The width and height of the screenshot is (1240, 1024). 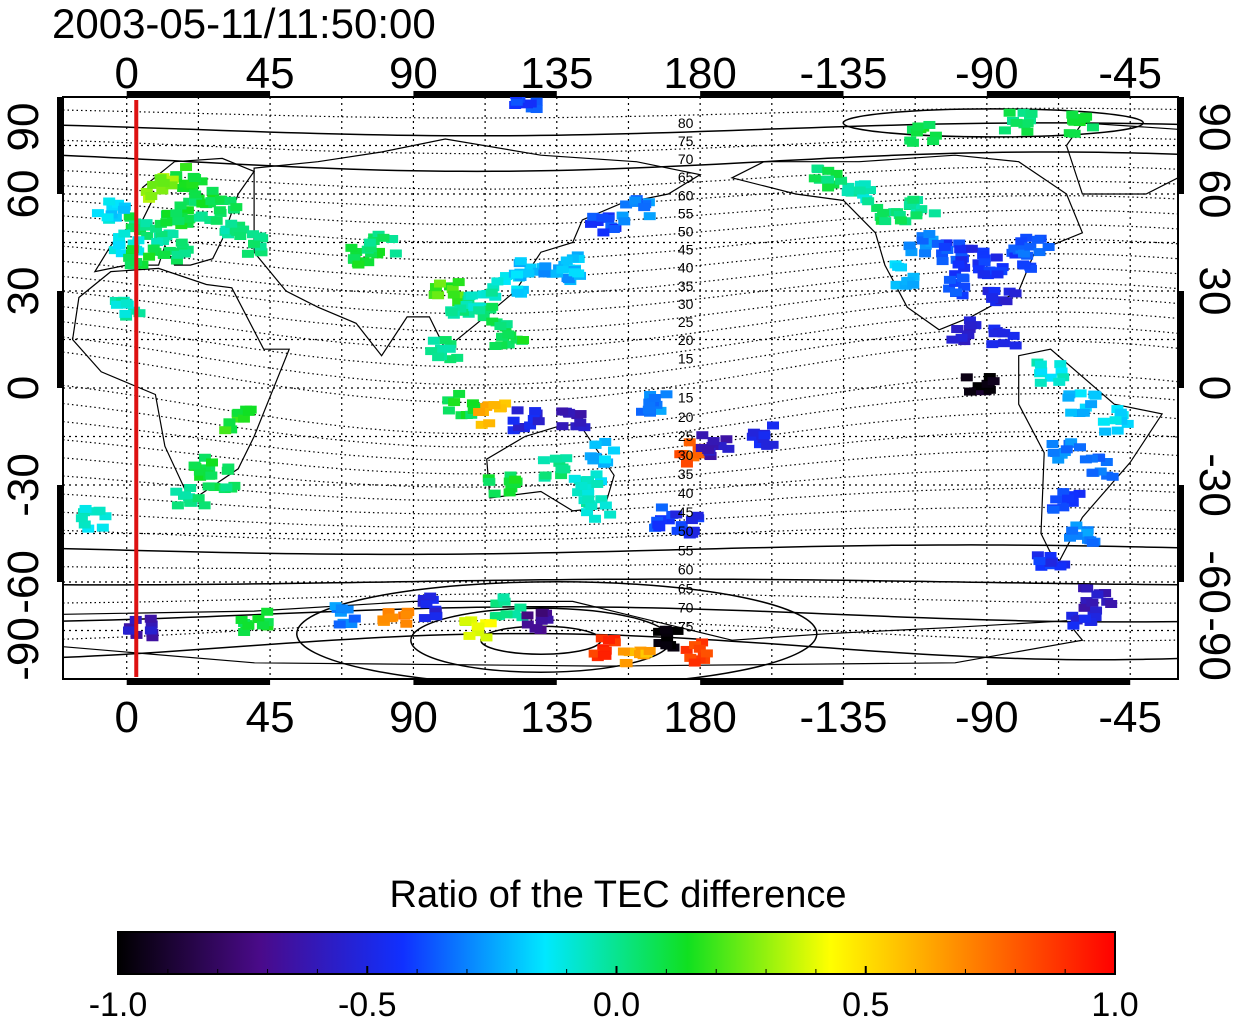 What do you see at coordinates (772, 682) in the screenshot?
I see `axis-bar-bottom` at bounding box center [772, 682].